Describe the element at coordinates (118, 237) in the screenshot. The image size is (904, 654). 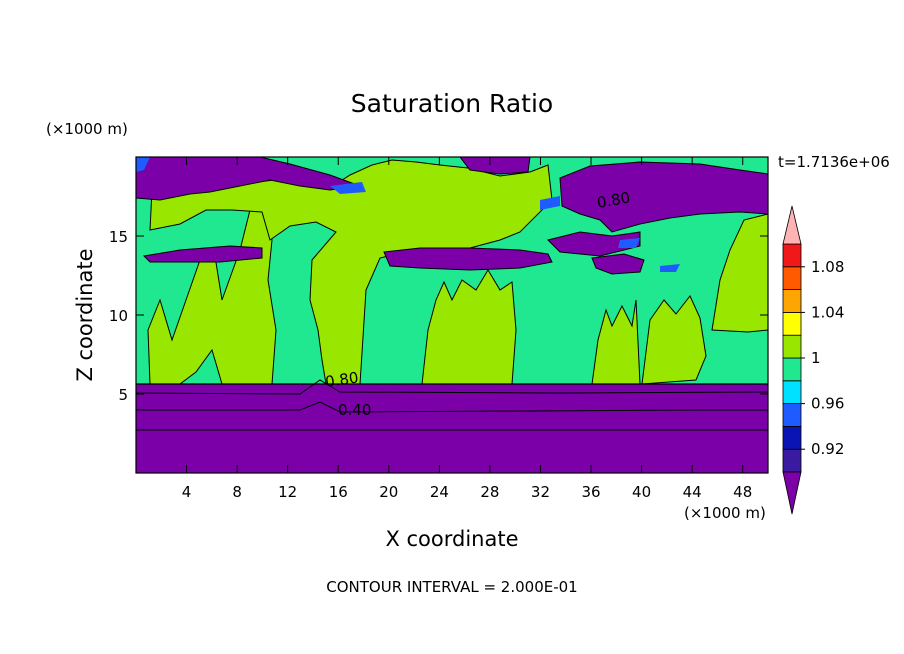
I see `y-tick-label: 15` at that location.